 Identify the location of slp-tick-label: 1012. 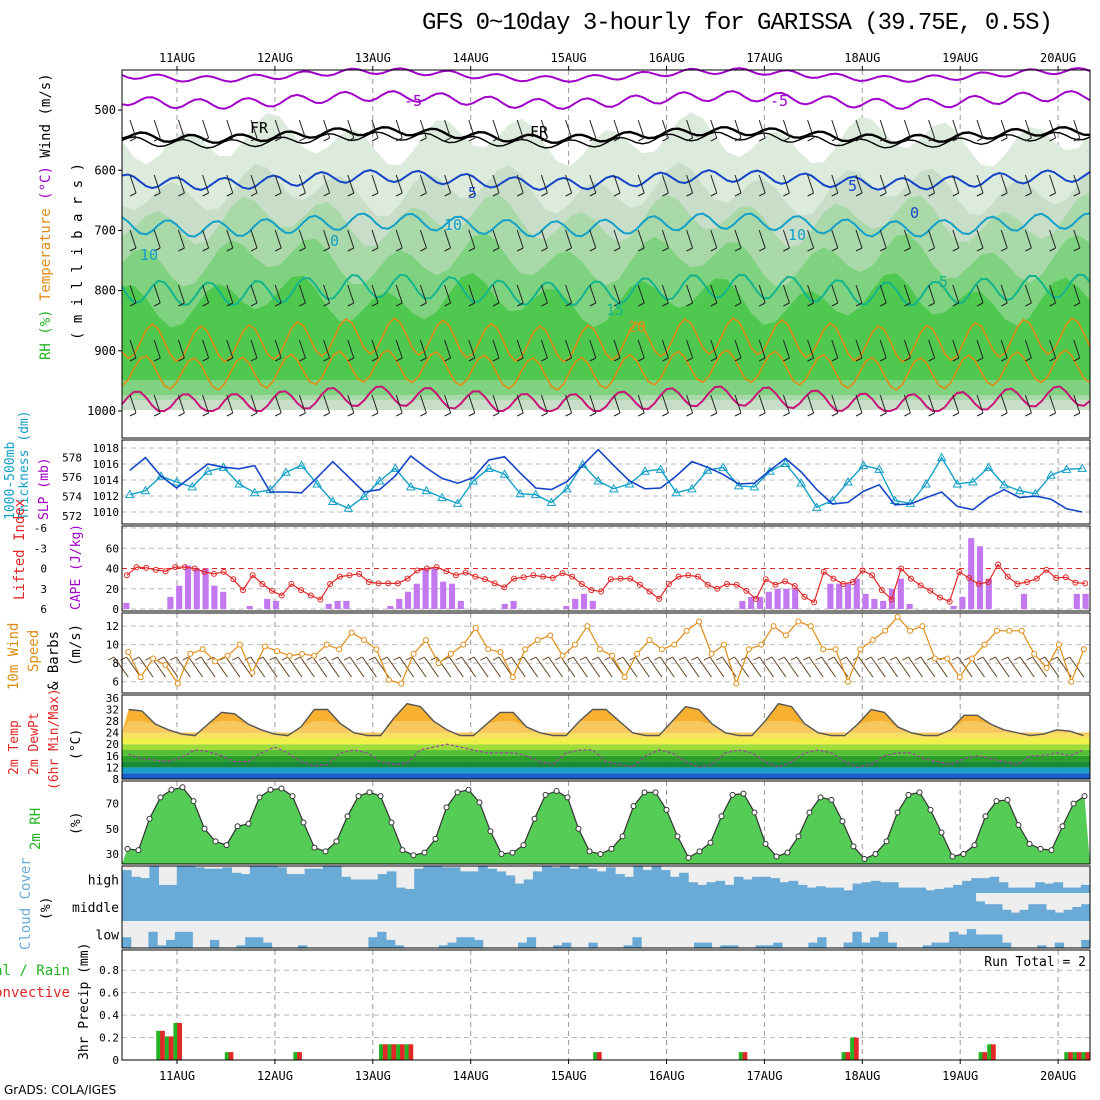
(106, 496).